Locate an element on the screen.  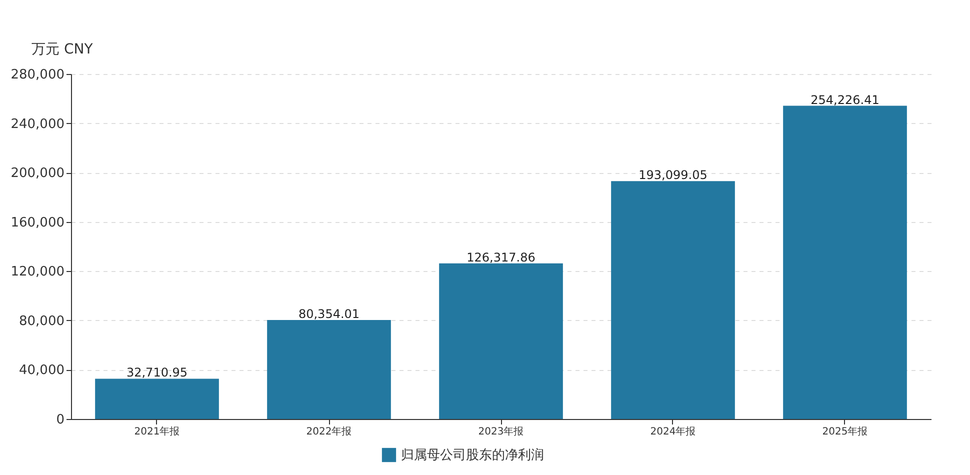
y-axis-title: 万元 CNY is located at coordinates (63, 50).